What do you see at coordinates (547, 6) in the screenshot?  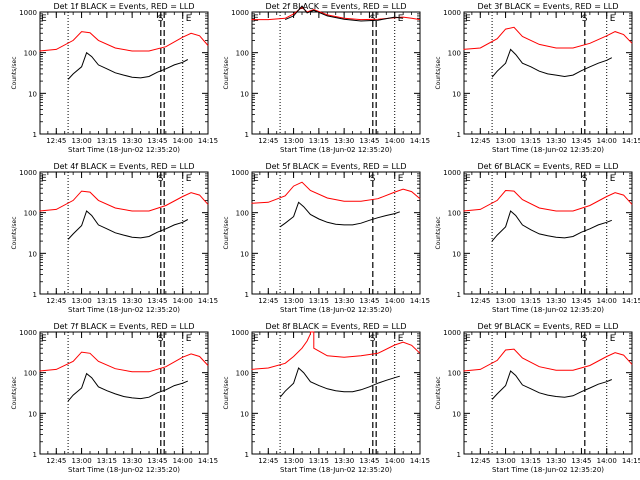 I see `panel-title: Det 3f BLACK = Events, RED = LLD` at bounding box center [547, 6].